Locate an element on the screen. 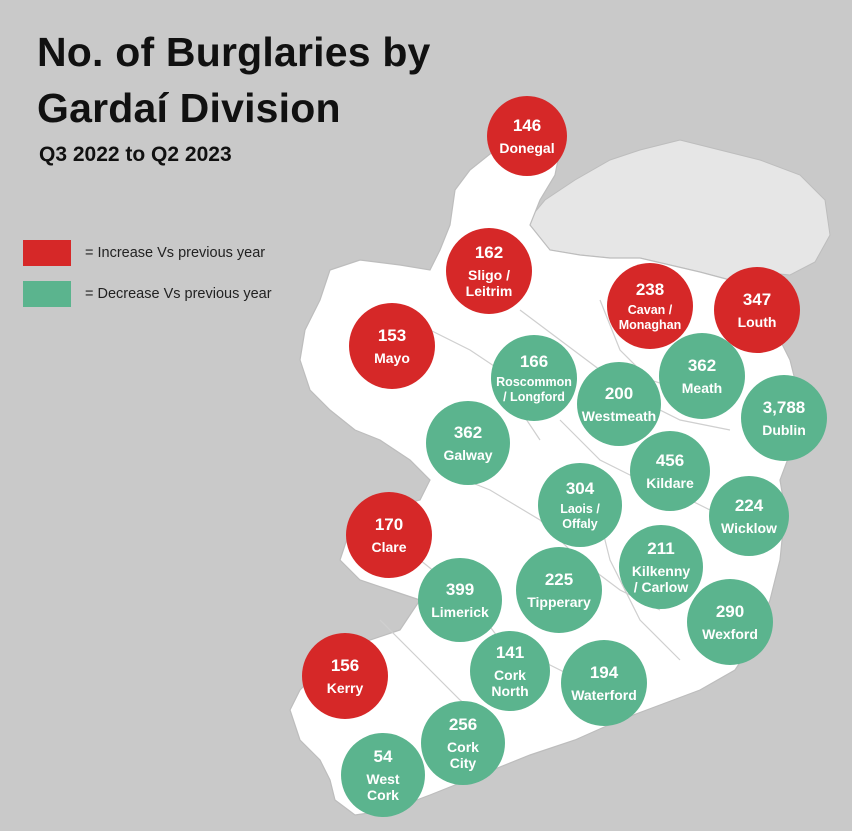 The height and width of the screenshot is (831, 852). division-bubble-waterford: 194 Waterford is located at coordinates (604, 683).